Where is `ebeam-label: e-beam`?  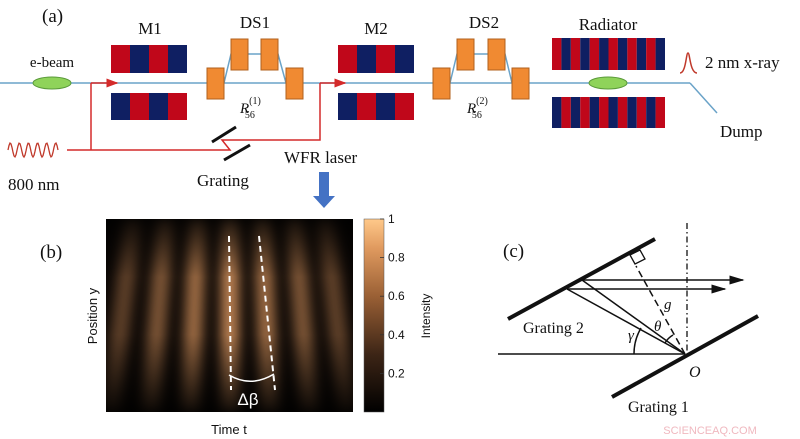 ebeam-label: e-beam is located at coordinates (52, 63).